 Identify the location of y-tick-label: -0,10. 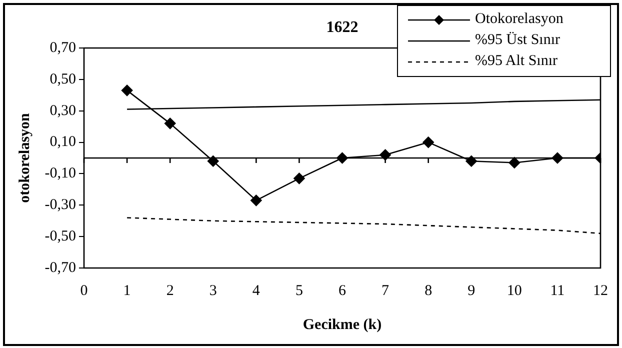
(60, 174).